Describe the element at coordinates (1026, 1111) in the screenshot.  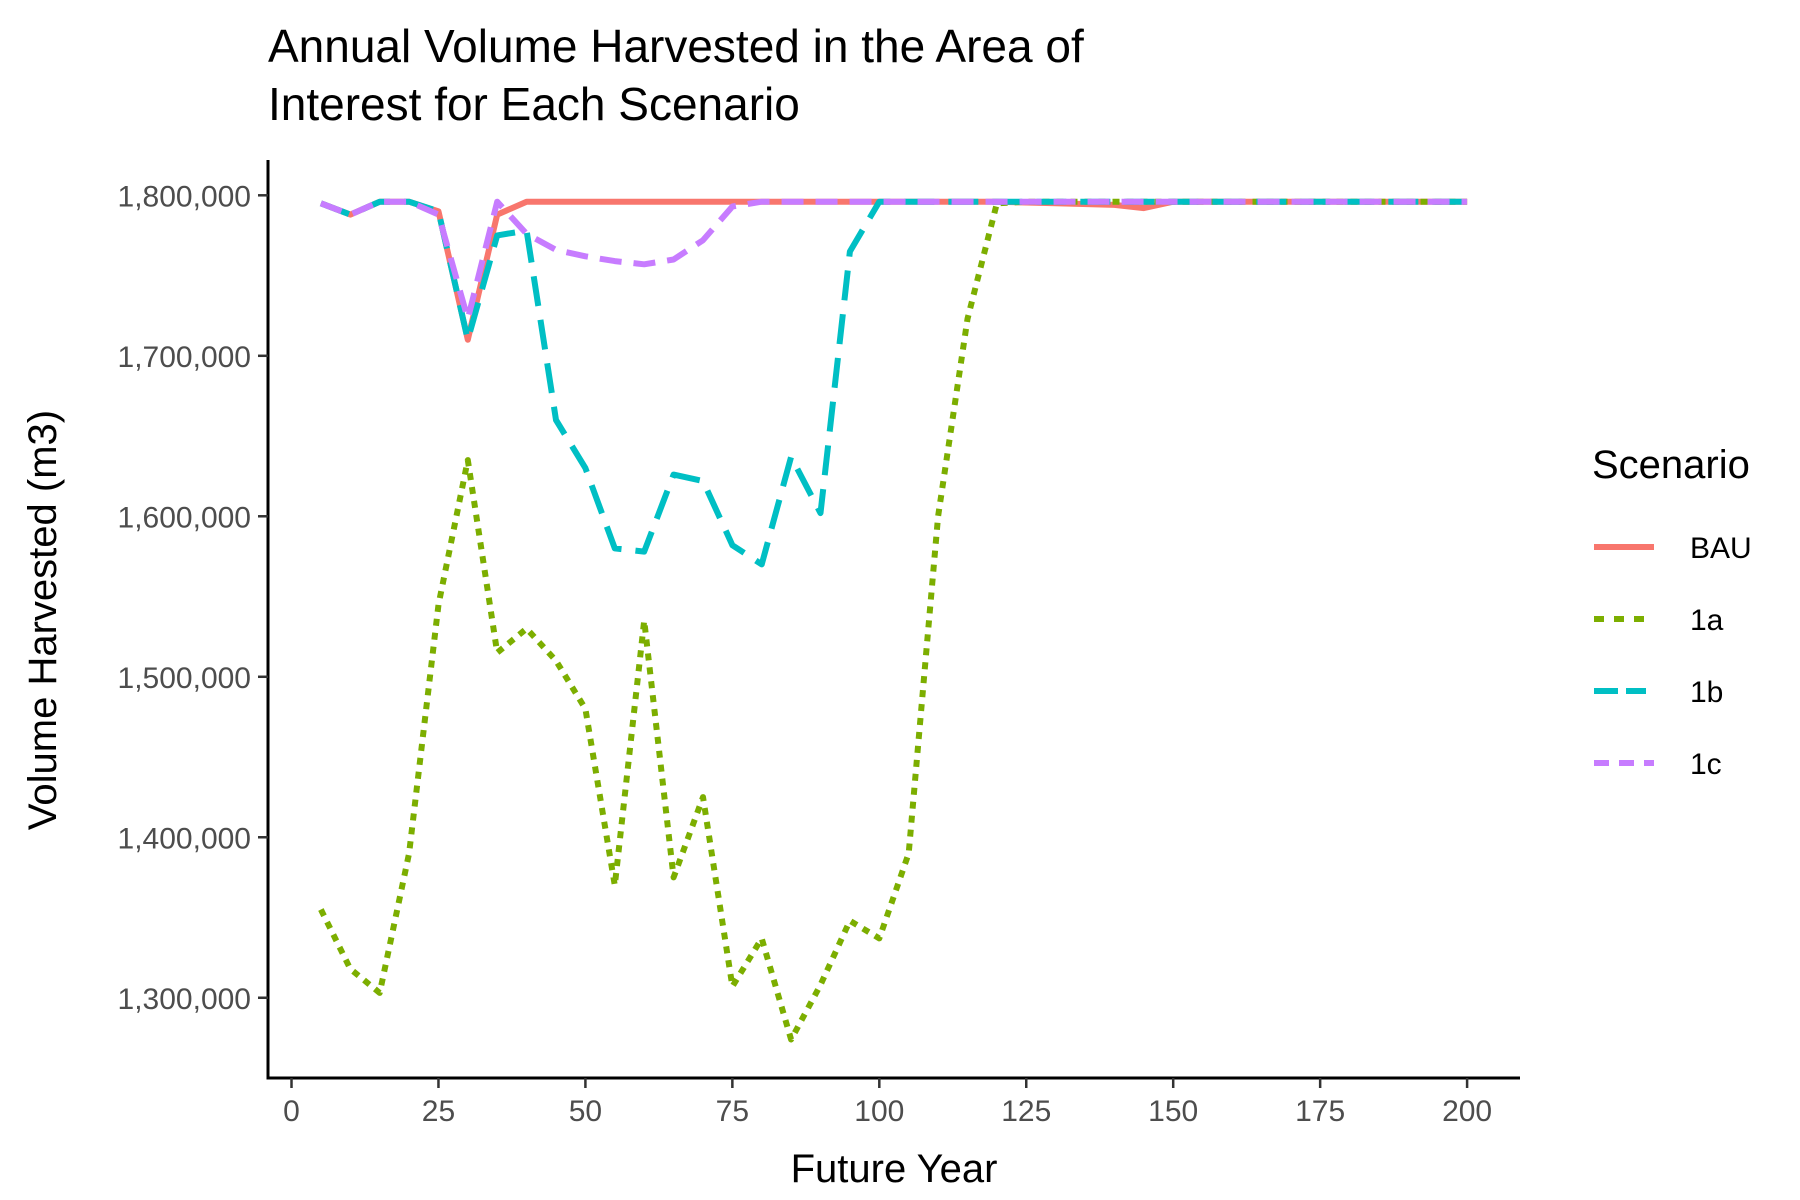
I see `x-tick-label: 125` at that location.